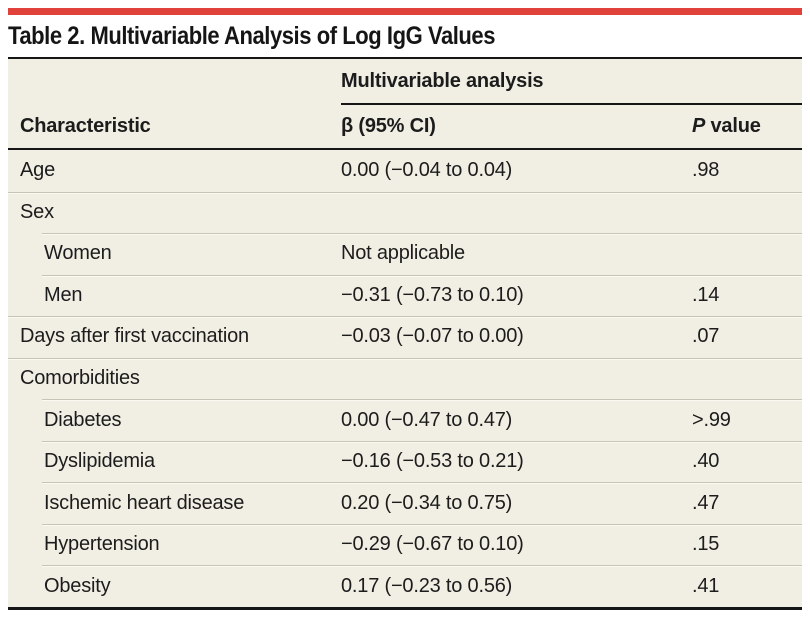  What do you see at coordinates (134, 336) in the screenshot?
I see `row-label: Days after first vaccination` at bounding box center [134, 336].